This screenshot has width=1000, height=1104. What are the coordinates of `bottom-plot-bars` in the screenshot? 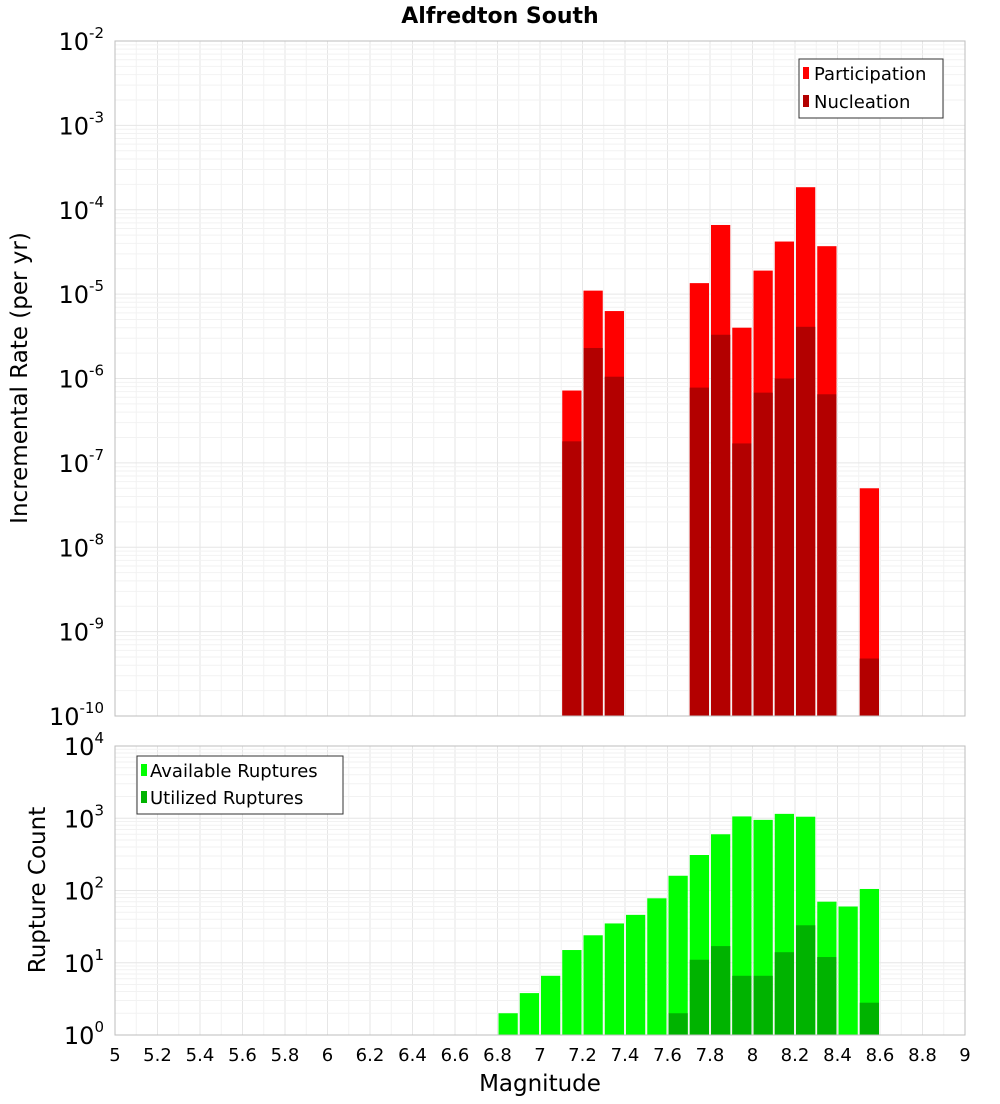 It's located at (688, 924).